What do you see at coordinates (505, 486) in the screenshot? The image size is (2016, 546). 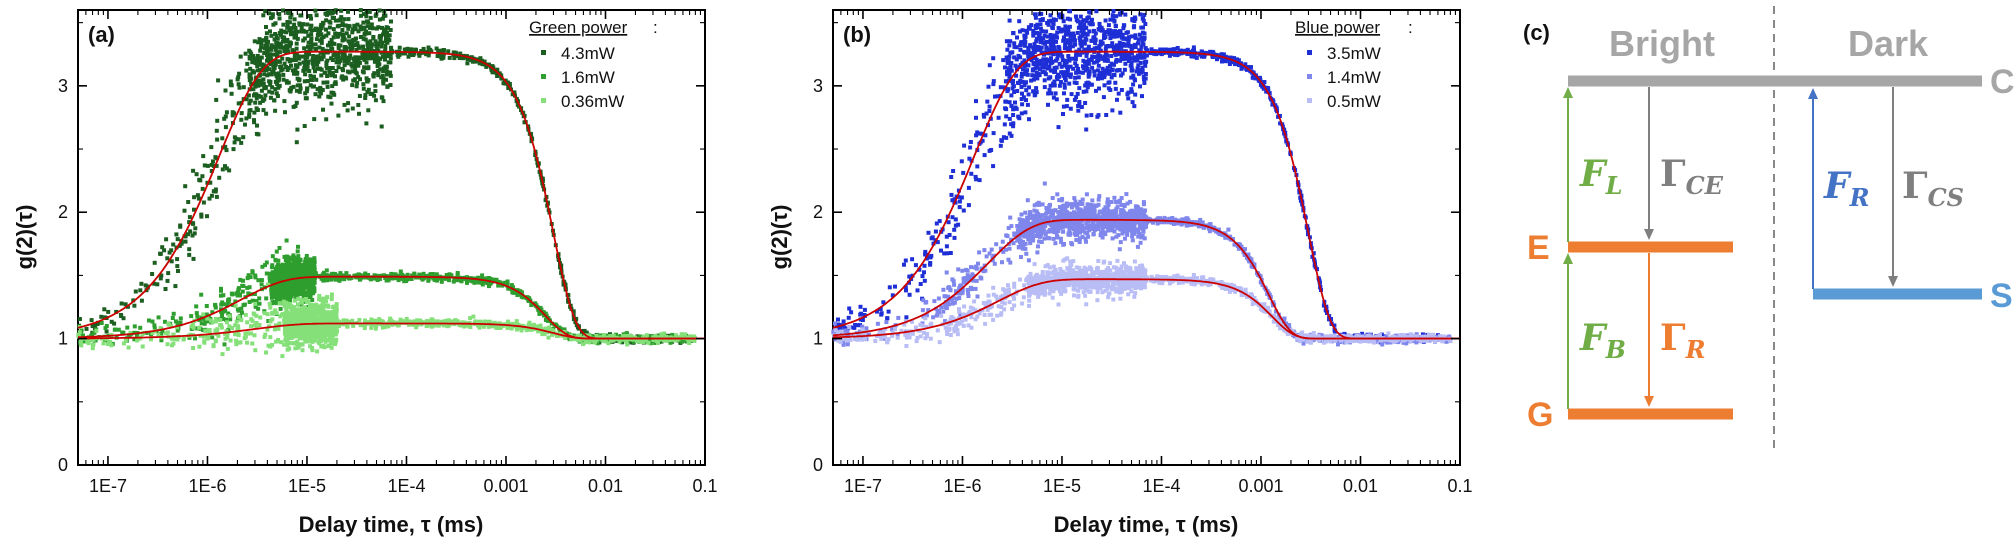 I see `x-tick-label: 0.001` at bounding box center [505, 486].